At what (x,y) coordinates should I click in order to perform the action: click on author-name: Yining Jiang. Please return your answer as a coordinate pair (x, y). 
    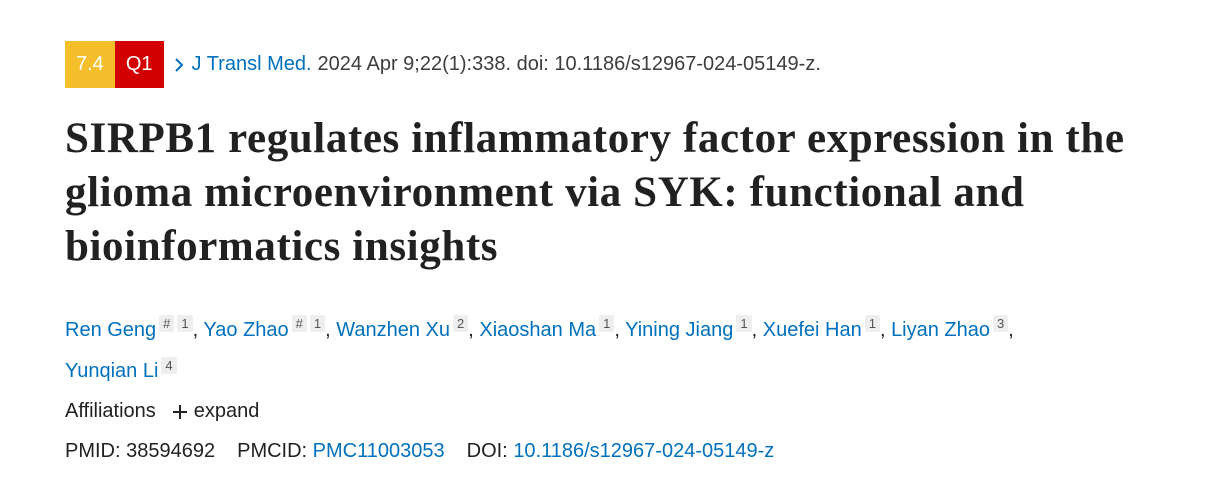
    Looking at the image, I should click on (679, 329).